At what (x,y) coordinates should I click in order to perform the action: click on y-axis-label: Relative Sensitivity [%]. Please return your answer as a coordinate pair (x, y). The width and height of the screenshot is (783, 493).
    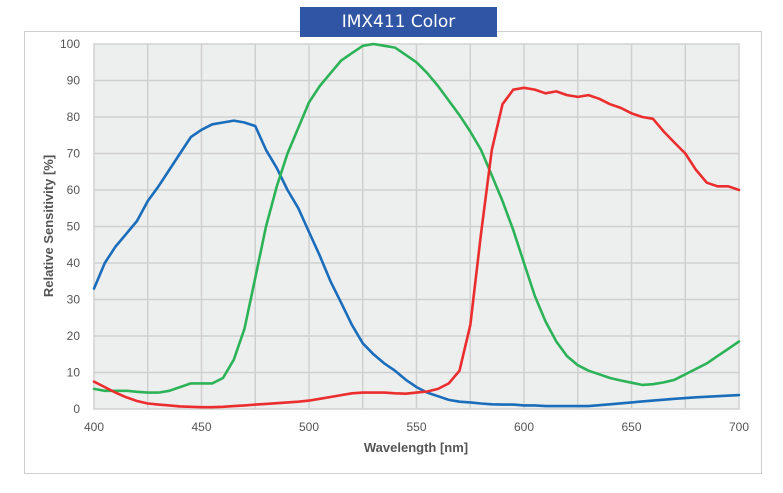
    Looking at the image, I should click on (48, 226).